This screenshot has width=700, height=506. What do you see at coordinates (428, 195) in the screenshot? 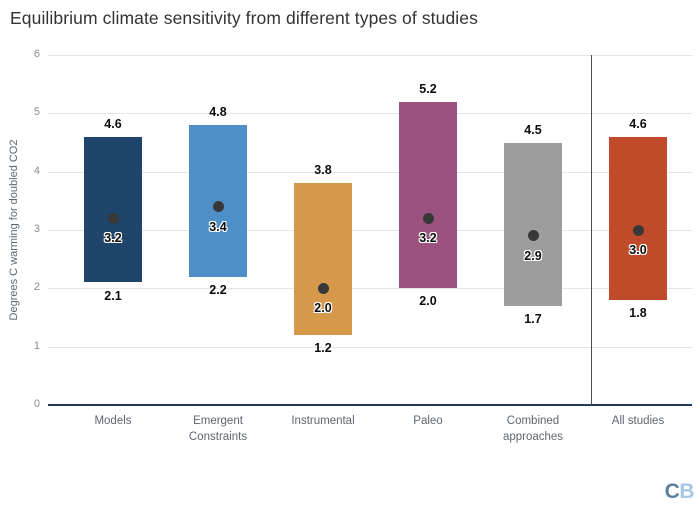
I see `bar-paleo` at bounding box center [428, 195].